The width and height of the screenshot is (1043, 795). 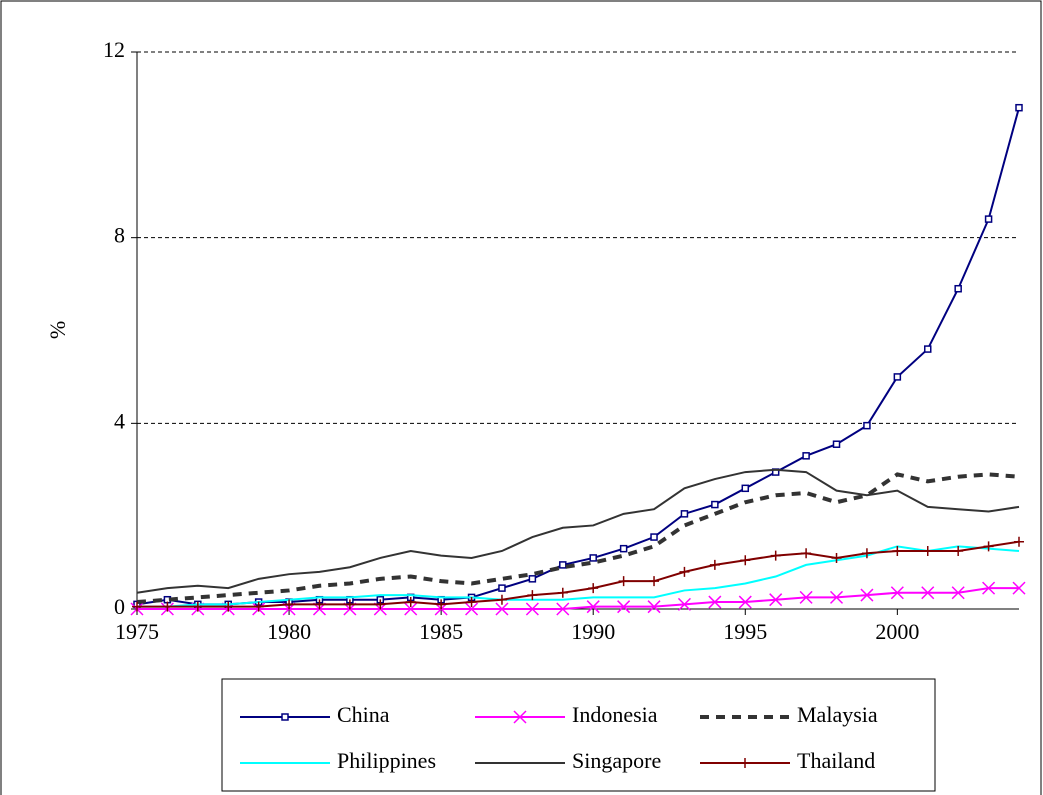 What do you see at coordinates (119, 235) in the screenshot?
I see `y-tick-label: 8` at bounding box center [119, 235].